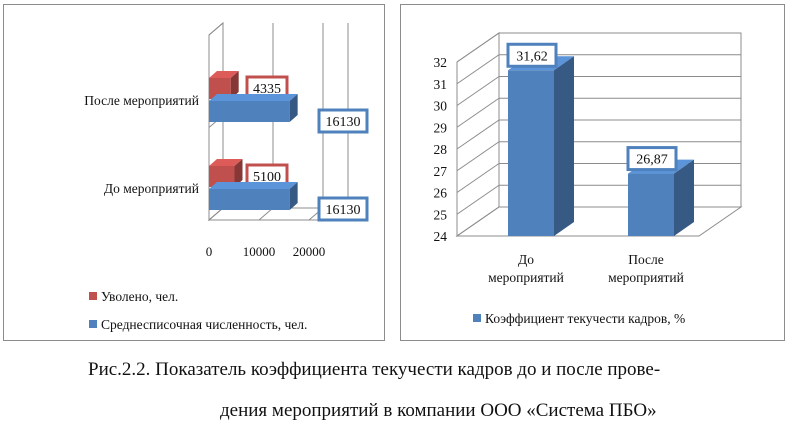 The image size is (800, 441). I want to click on y-tick-label: 32, so click(441, 62).